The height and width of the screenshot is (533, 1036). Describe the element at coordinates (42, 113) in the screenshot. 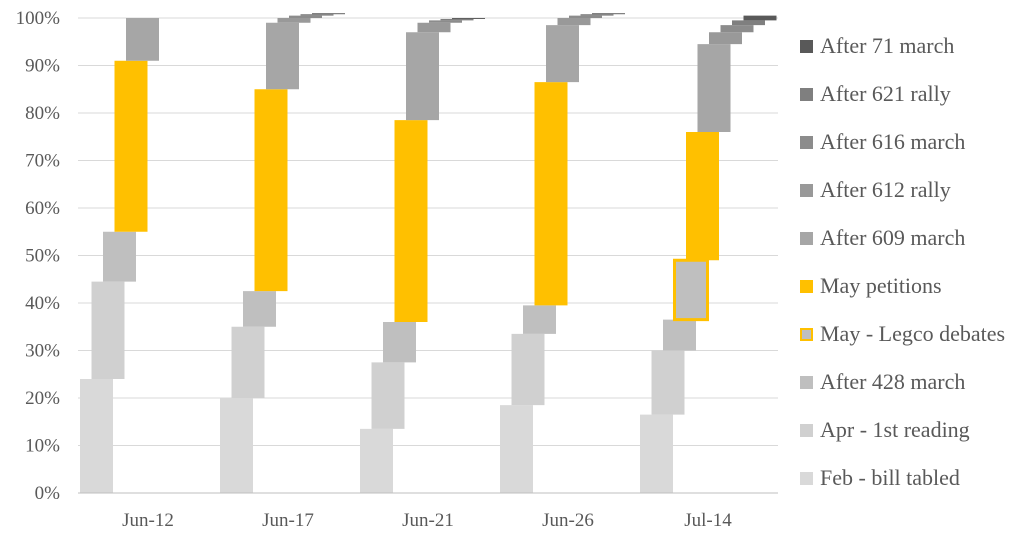

I see `y-tick-label: 80%` at that location.